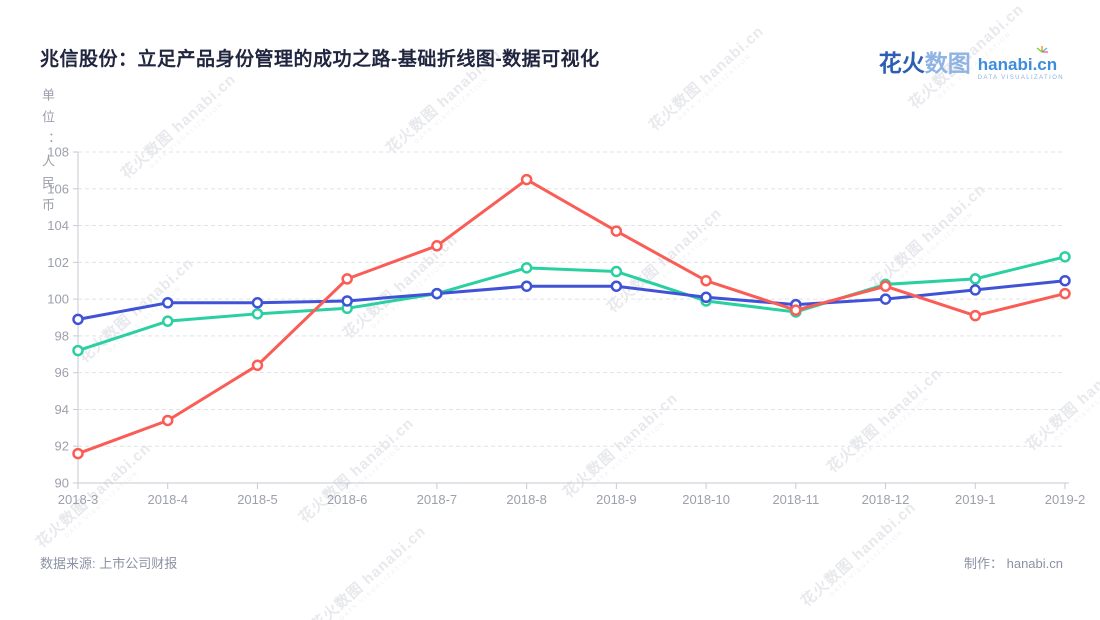 The image size is (1100, 620). Describe the element at coordinates (58, 299) in the screenshot. I see `svg-text: 100` at that location.